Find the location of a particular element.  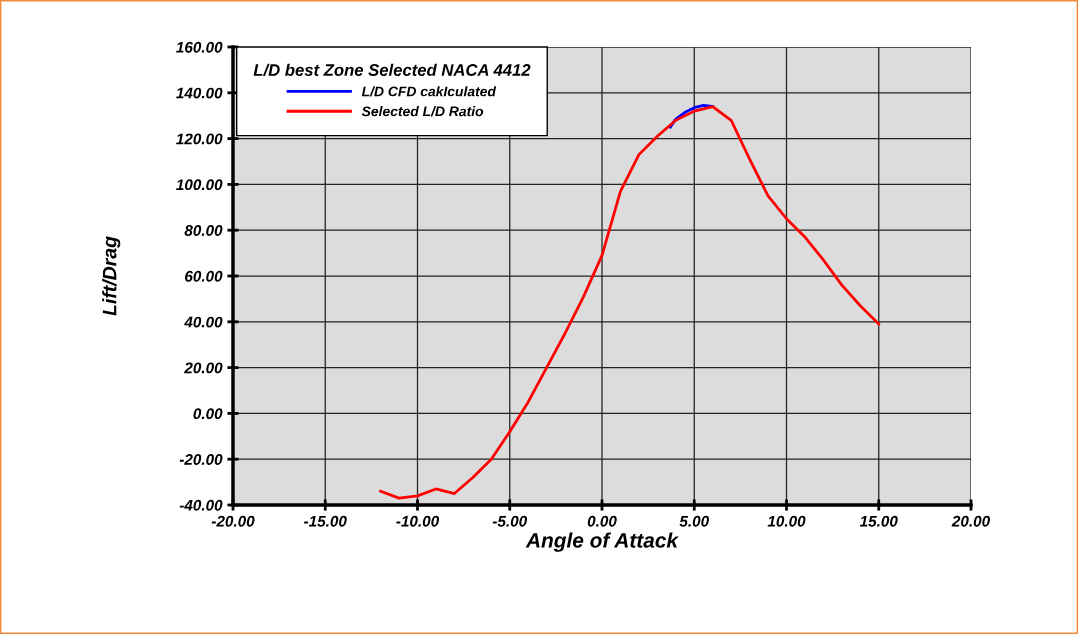

y-tick-label: 20.00 is located at coordinates (203, 368).